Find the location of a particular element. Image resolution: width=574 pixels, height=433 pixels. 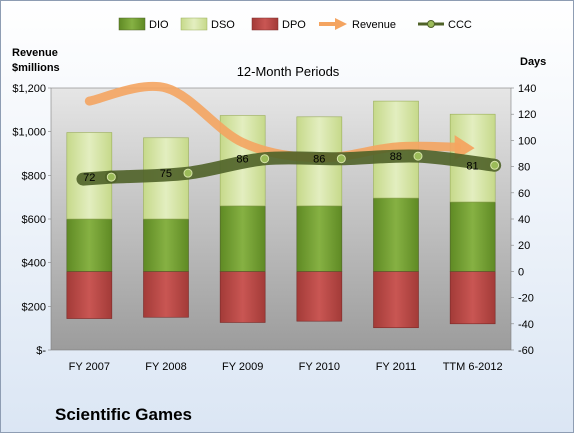

category-label: FY 2011 is located at coordinates (396, 367).